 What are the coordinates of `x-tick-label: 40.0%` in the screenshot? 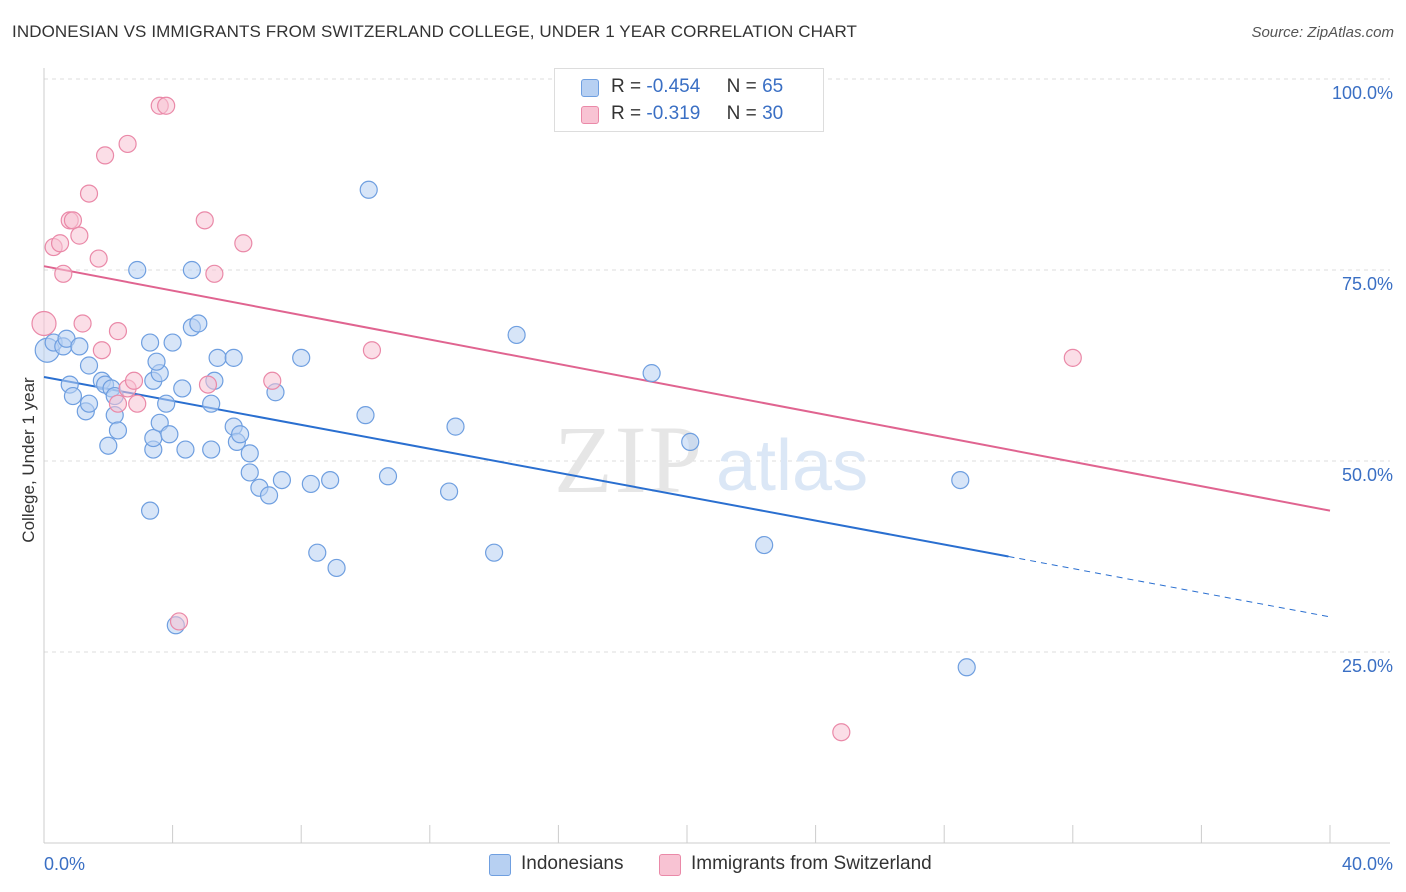 It's located at (1367, 864).